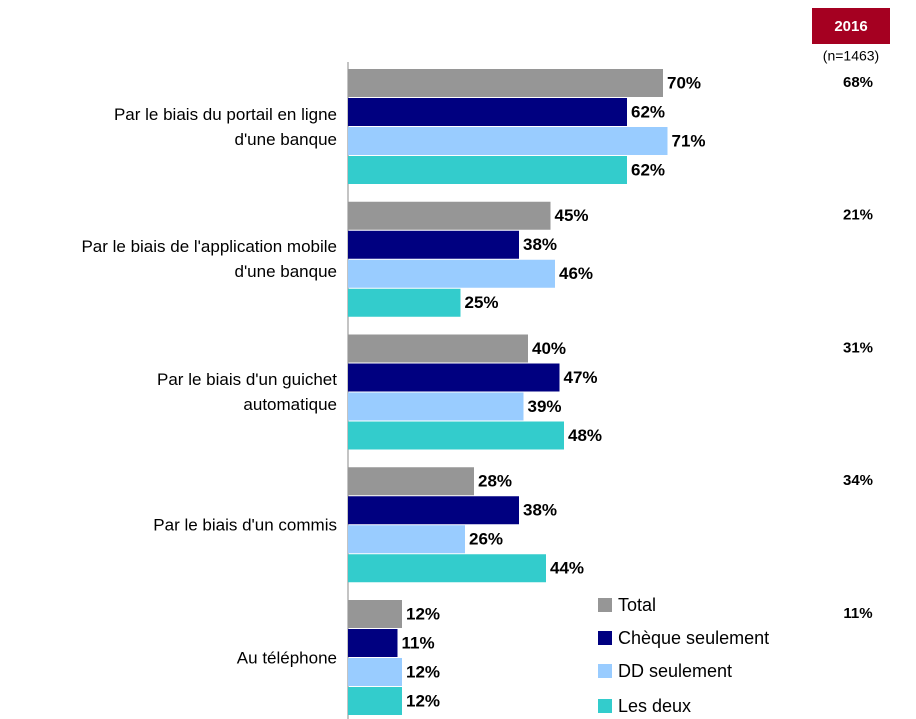 The height and width of the screenshot is (719, 916). Describe the element at coordinates (857, 613) in the screenshot. I see `side-value: 11%` at that location.